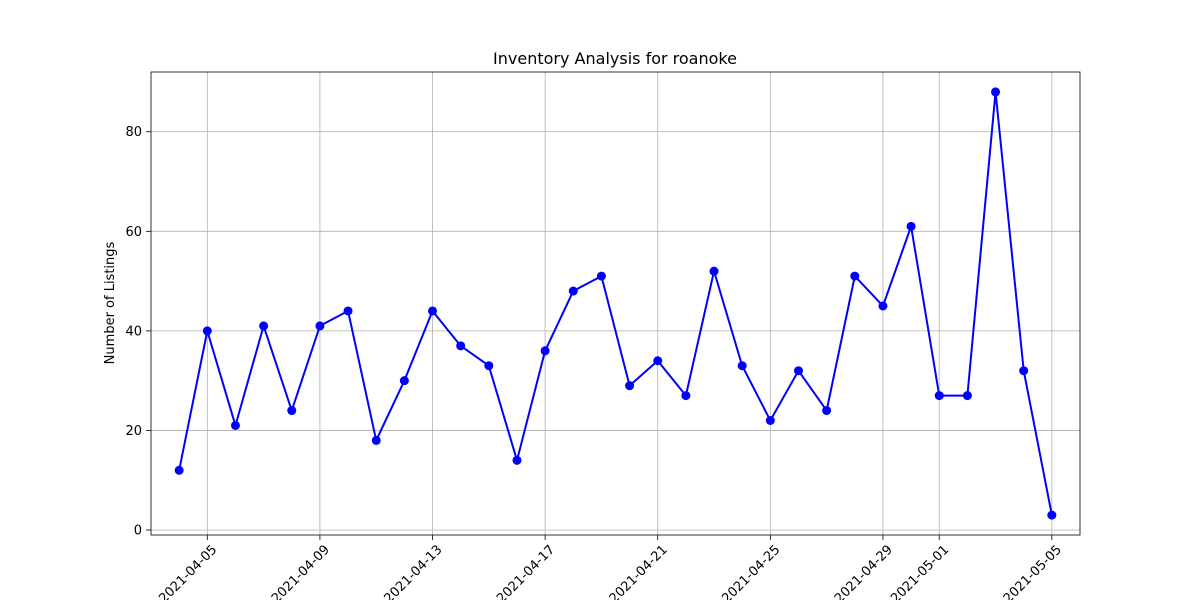 The width and height of the screenshot is (1200, 600). What do you see at coordinates (133, 331) in the screenshot?
I see `y-tick-label: 40` at bounding box center [133, 331].